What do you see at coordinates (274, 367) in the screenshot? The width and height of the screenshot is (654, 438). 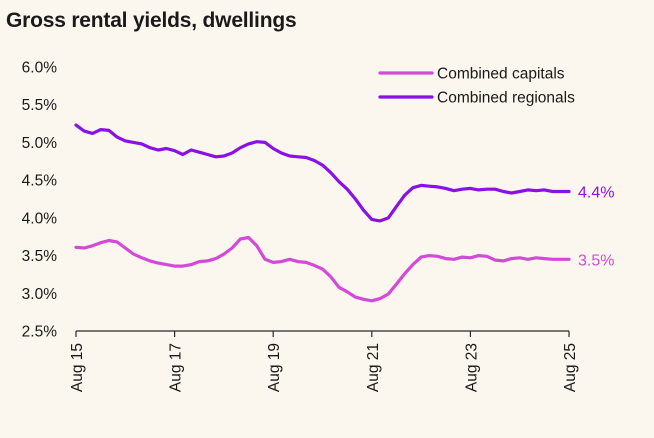 I see `x-tick-label: Aug 19` at bounding box center [274, 367].